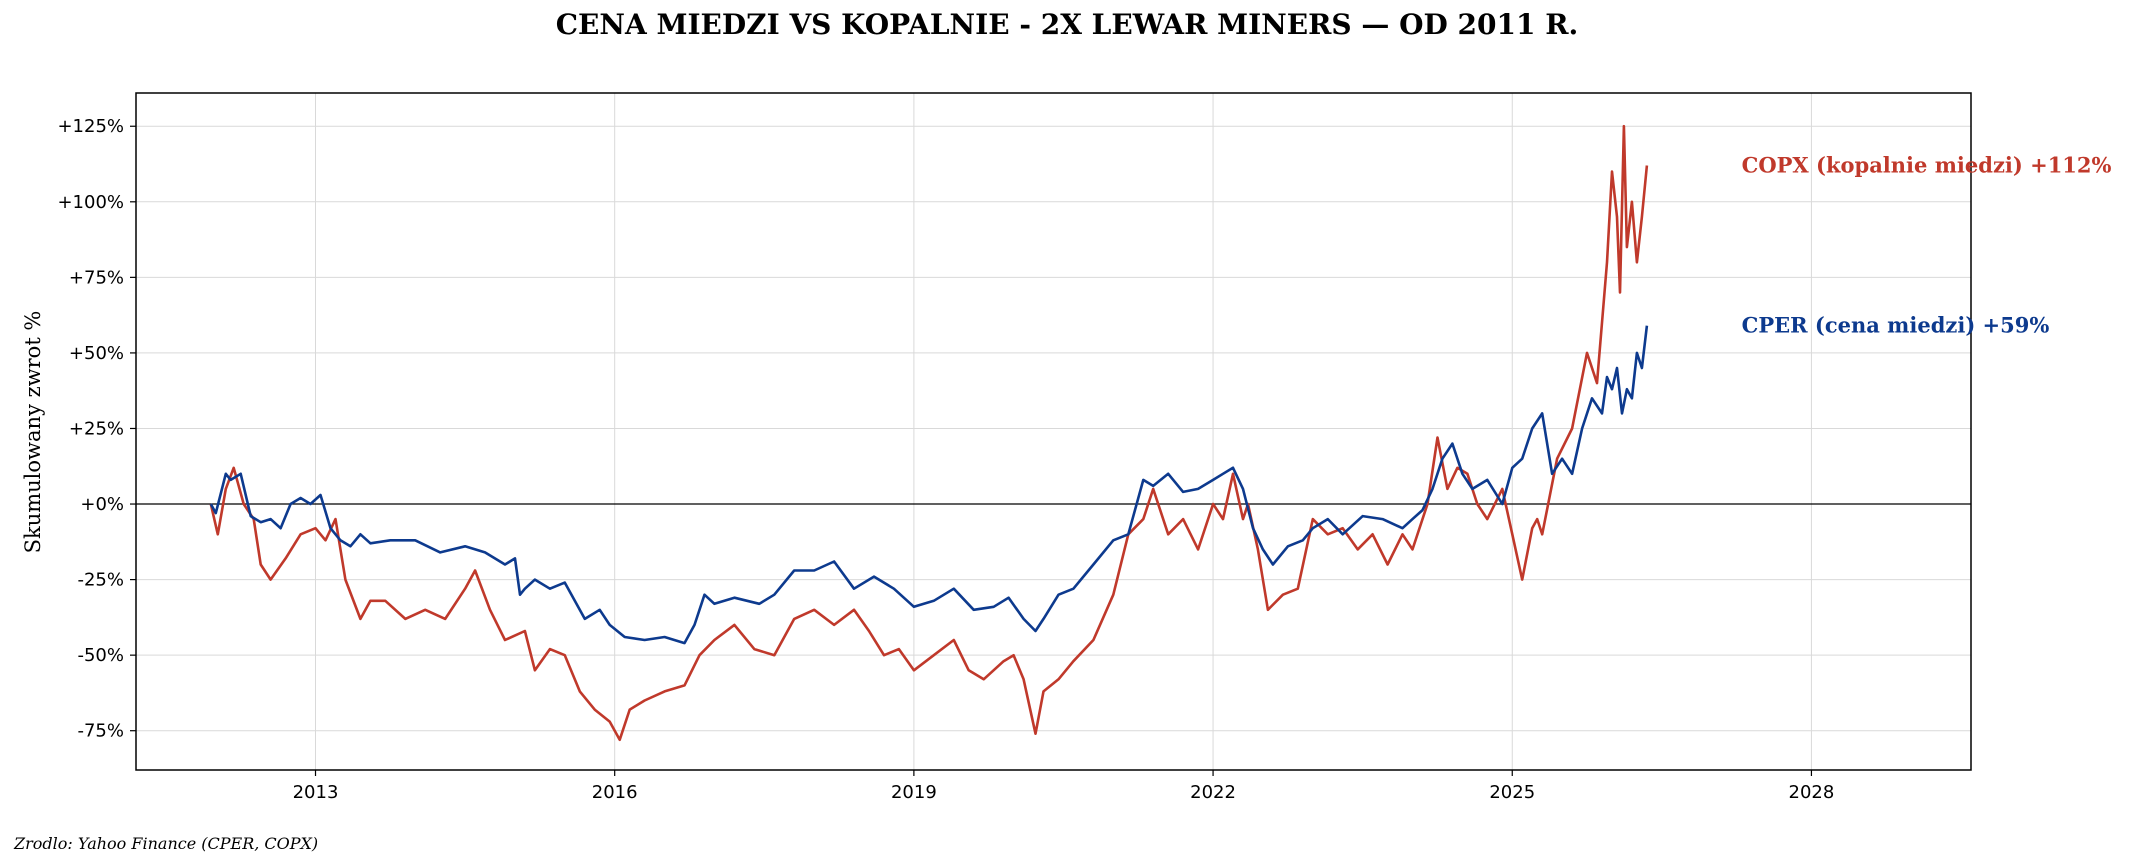  I want to click on x-tick-label: 2016, so click(615, 792).